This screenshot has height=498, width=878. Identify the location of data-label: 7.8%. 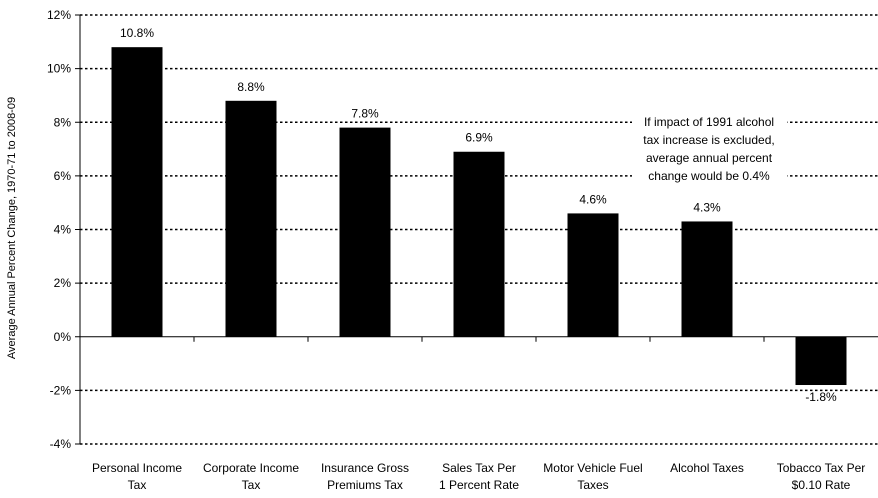
(365, 114).